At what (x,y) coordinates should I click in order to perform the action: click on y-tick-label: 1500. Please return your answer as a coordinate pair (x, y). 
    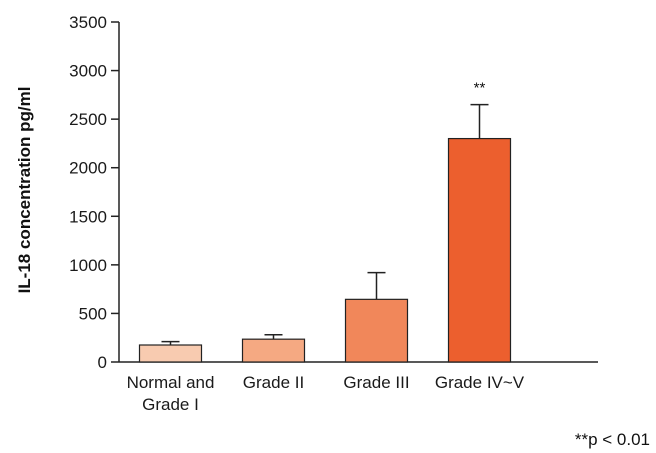
    Looking at the image, I should click on (88, 216).